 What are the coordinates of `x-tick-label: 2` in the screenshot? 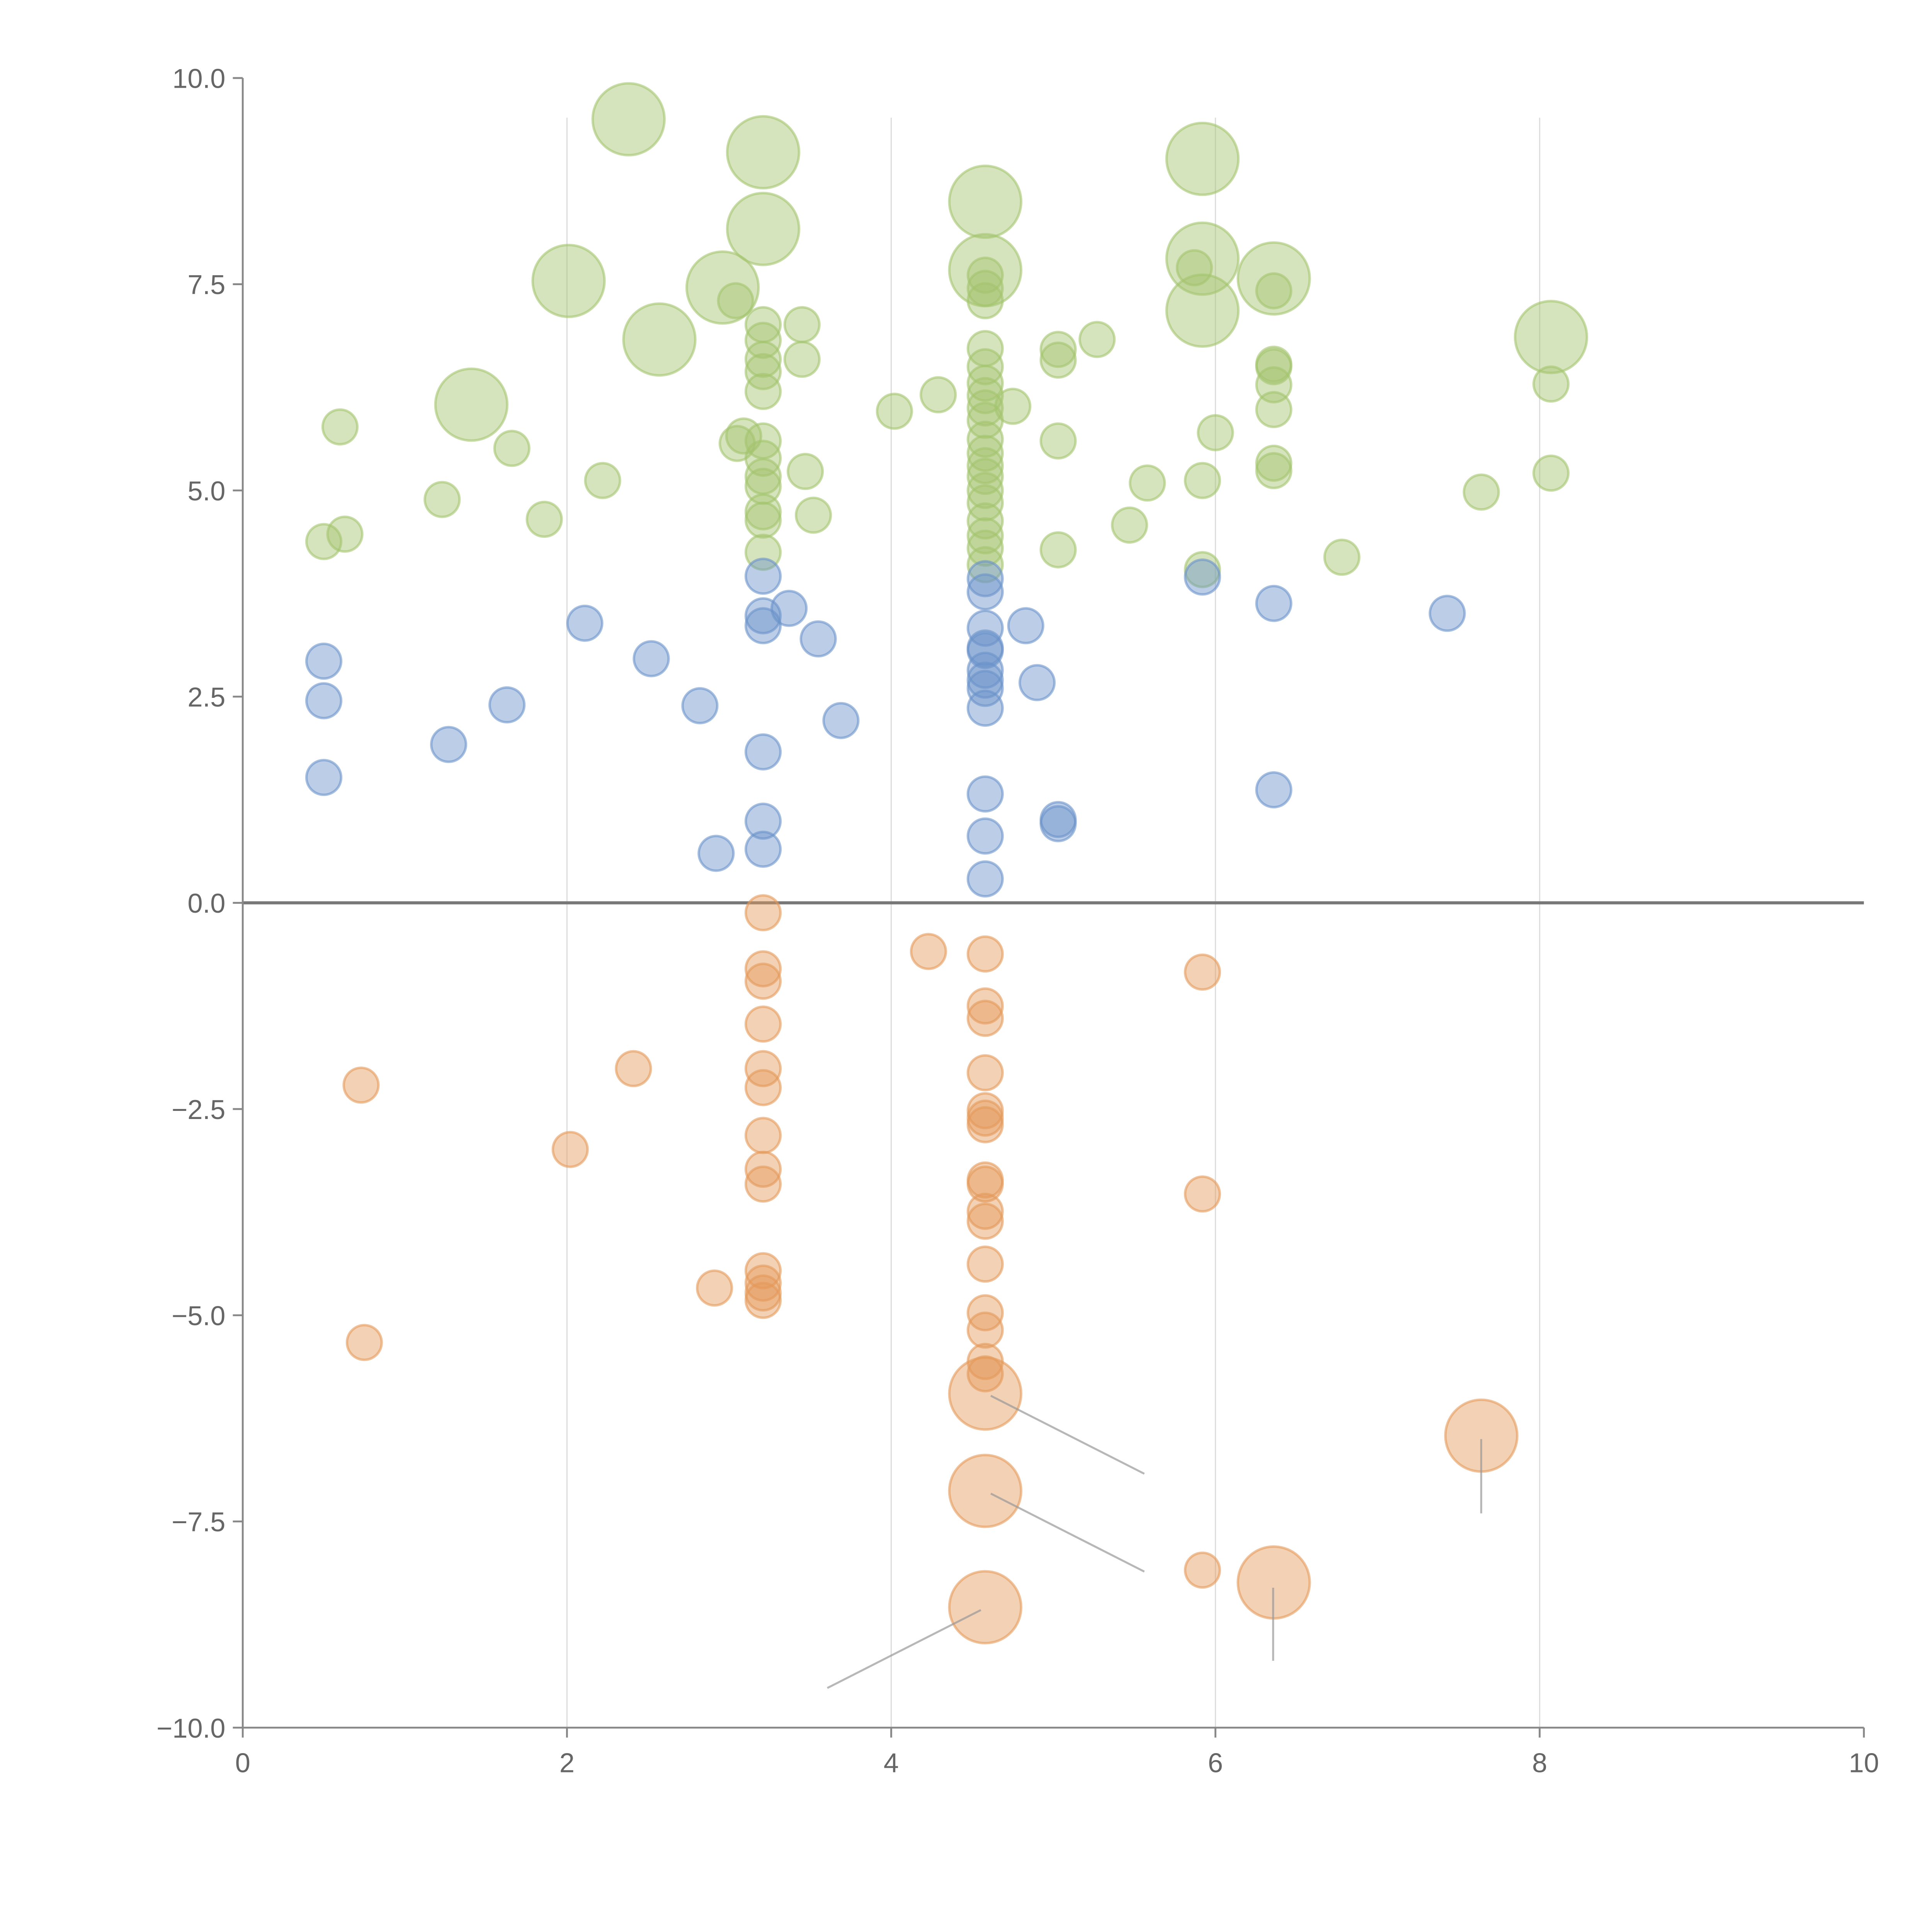 It's located at (567, 1763).